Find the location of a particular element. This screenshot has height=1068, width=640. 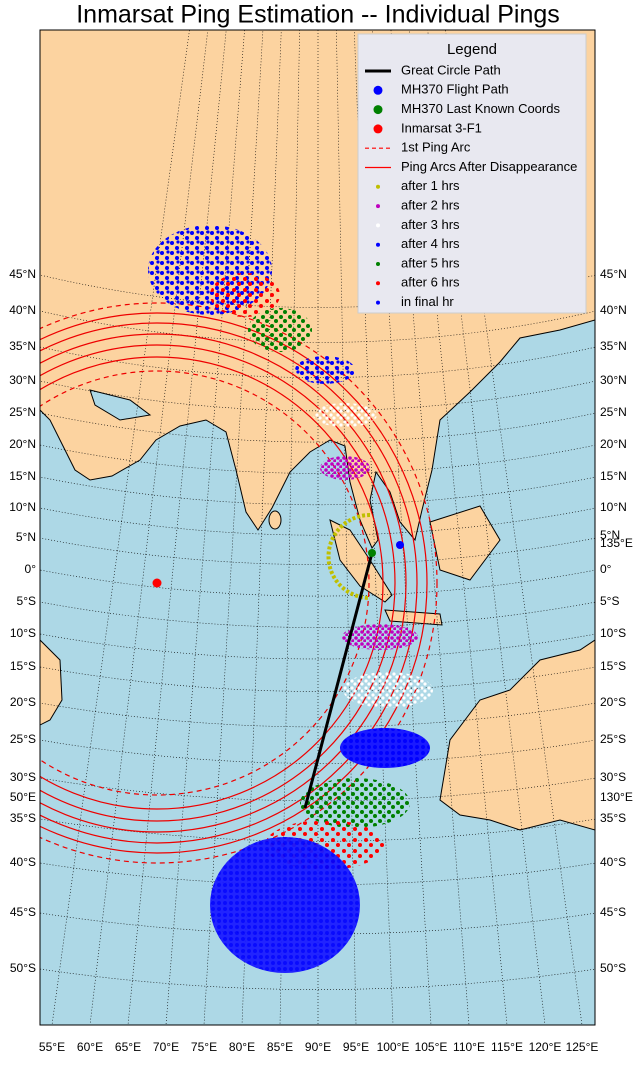

bottom-label: 65°E is located at coordinates (128, 1047).